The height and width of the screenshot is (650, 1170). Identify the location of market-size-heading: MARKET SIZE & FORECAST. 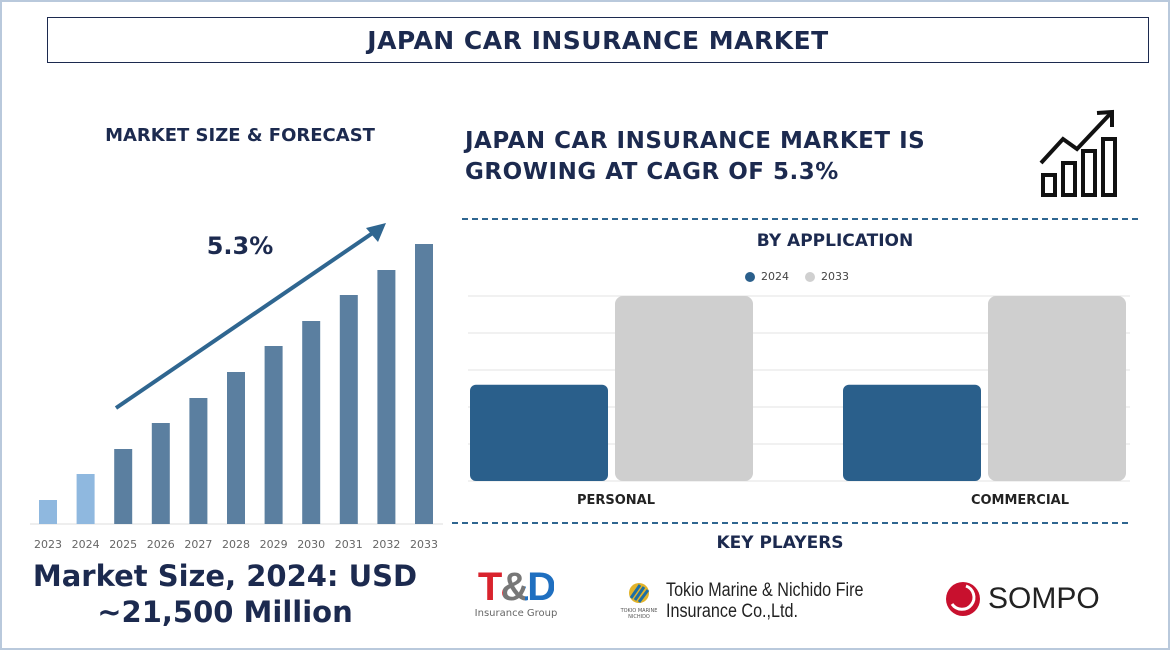
(240, 135).